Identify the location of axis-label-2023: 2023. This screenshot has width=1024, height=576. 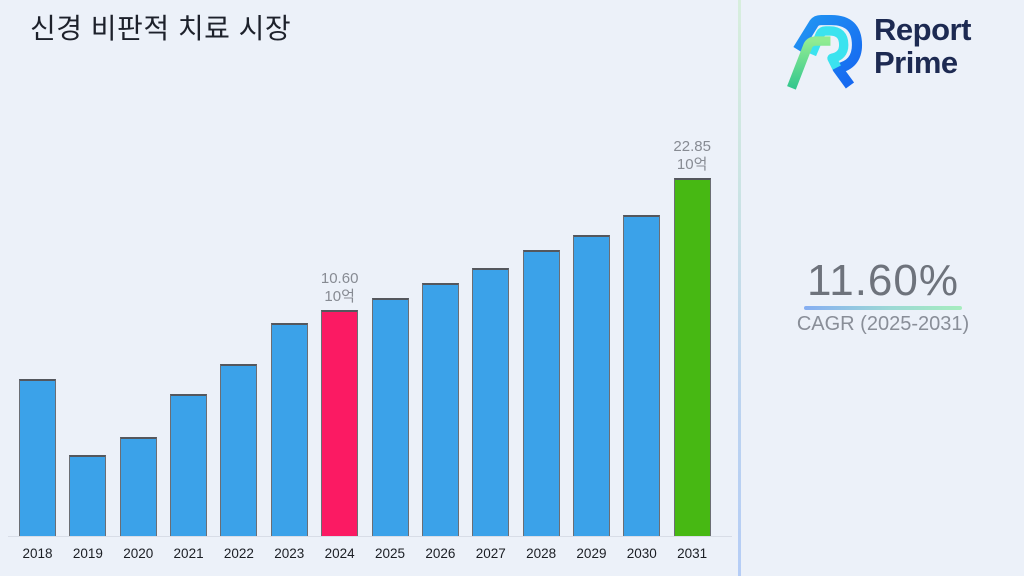
(289, 553).